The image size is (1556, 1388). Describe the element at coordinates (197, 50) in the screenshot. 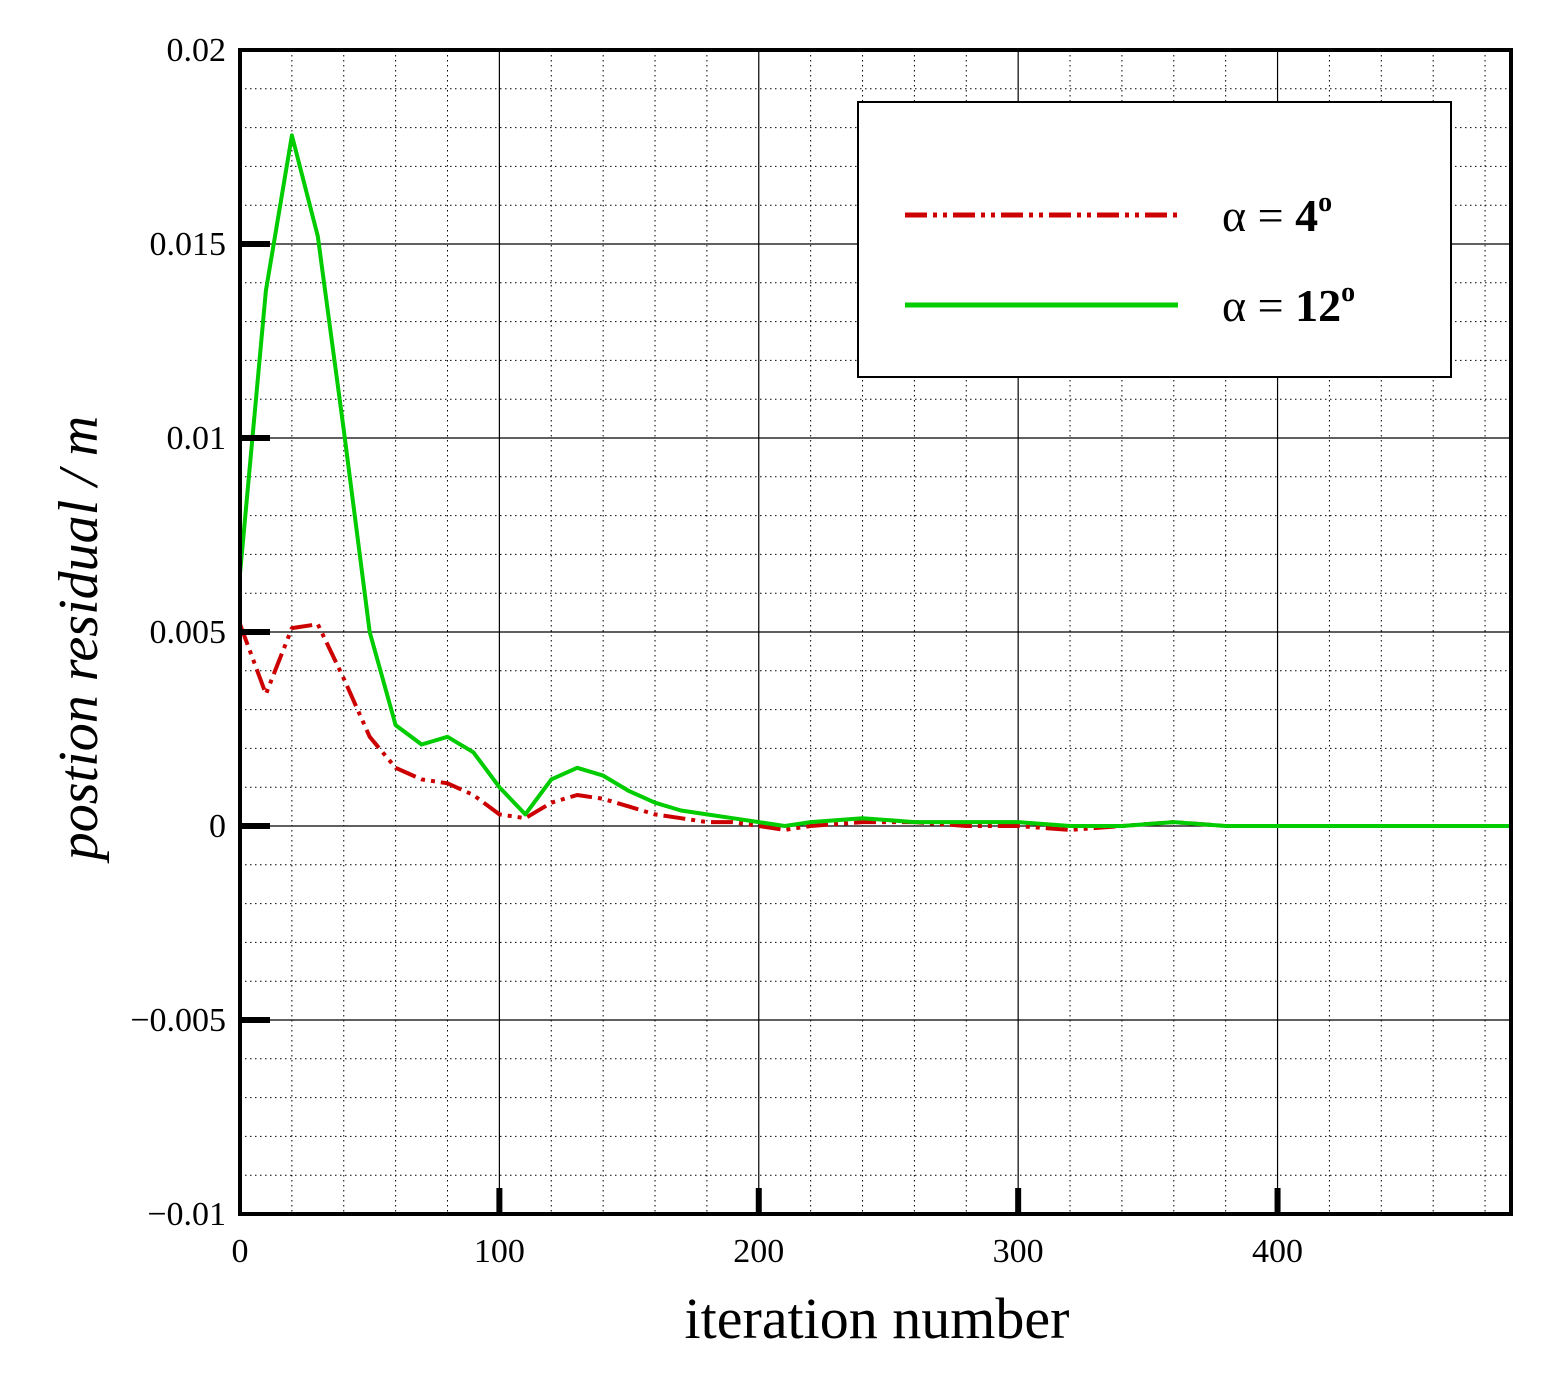

I see `y-tick-label: 0.02` at that location.